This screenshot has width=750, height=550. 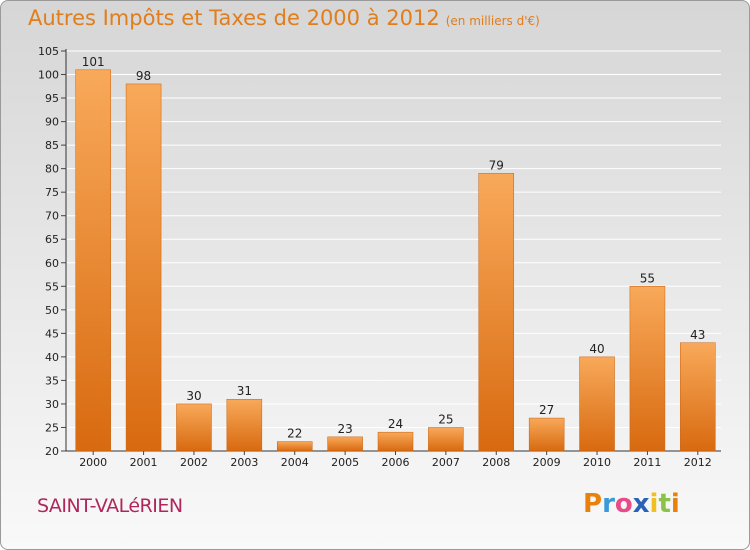 I want to click on logo-letter: o, so click(x=623, y=504).